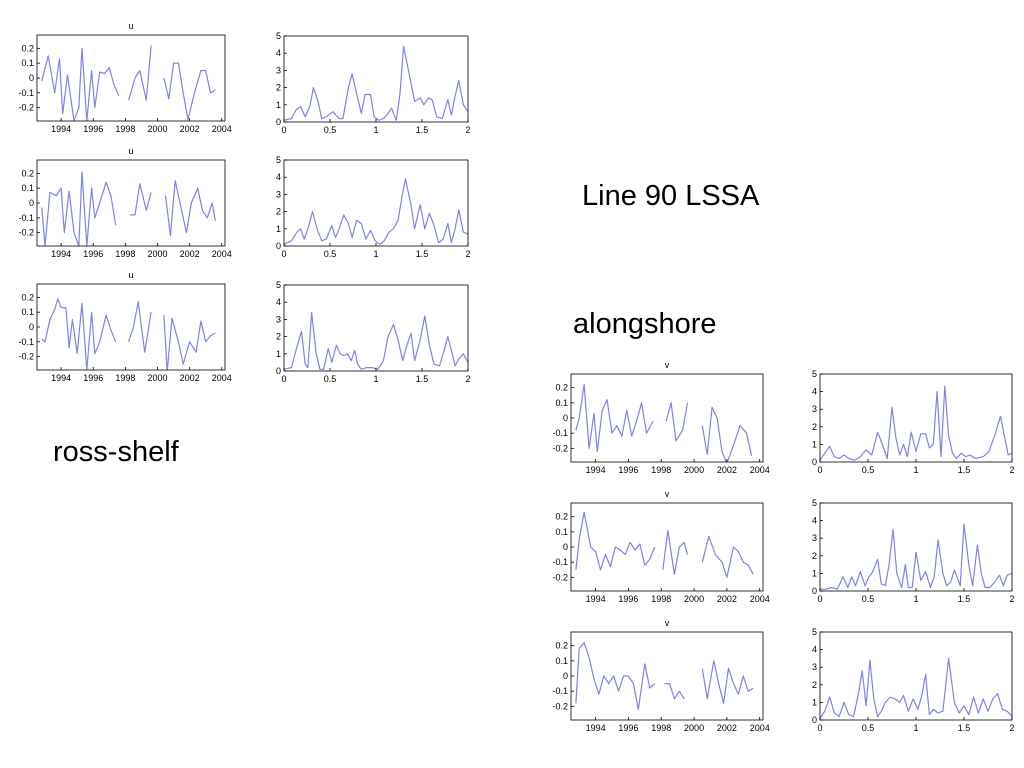  Describe the element at coordinates (660, 417) in the screenshot. I see `chart-panel-7: 1994 1996 1998 2000 2002 2004 0.2 0.1 0 -0.1 -0.2 v` at that location.